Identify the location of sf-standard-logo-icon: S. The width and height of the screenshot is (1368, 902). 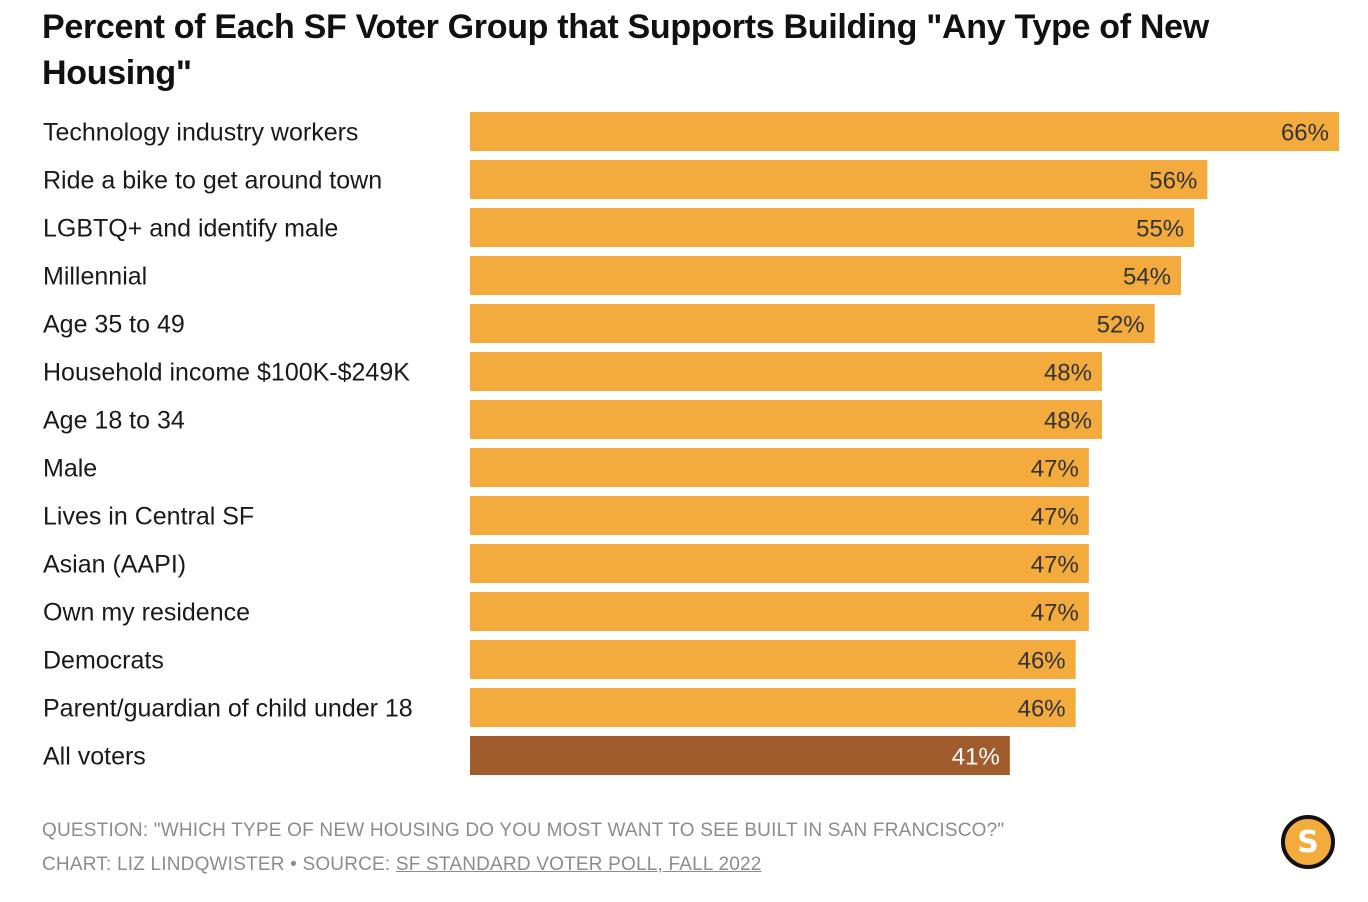
(1308, 842).